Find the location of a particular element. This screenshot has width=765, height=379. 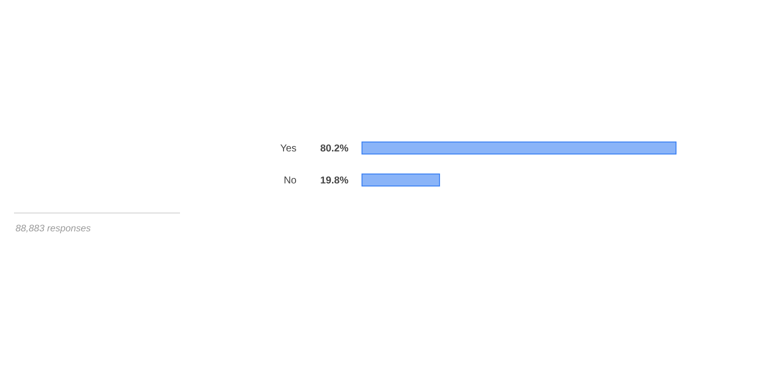

y-tick-label: Yes is located at coordinates (288, 148).